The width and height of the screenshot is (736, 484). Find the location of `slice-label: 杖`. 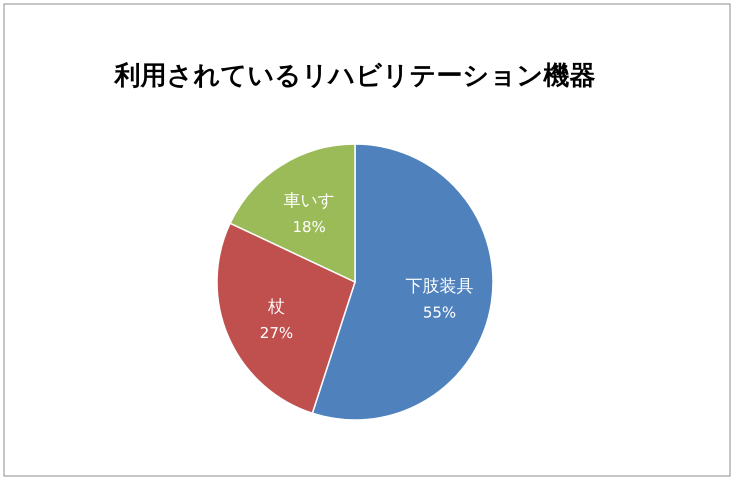

slice-label: 杖 is located at coordinates (275, 306).